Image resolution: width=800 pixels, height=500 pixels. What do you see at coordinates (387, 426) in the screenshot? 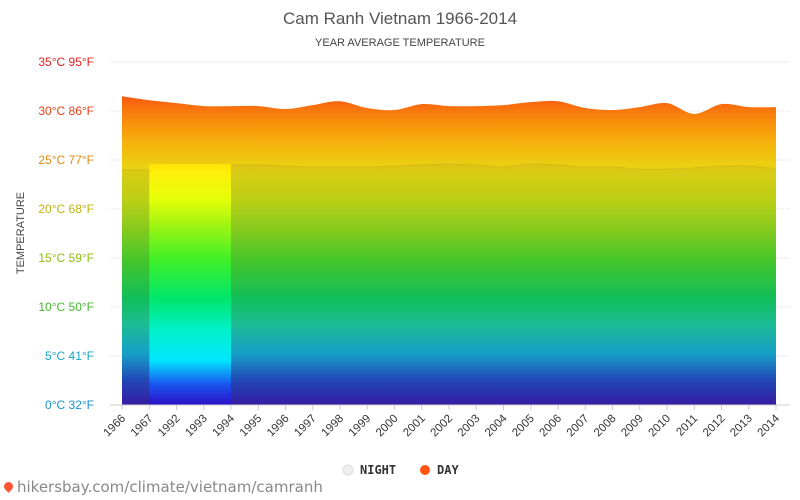
I see `x-tick-label: 2000` at bounding box center [387, 426].